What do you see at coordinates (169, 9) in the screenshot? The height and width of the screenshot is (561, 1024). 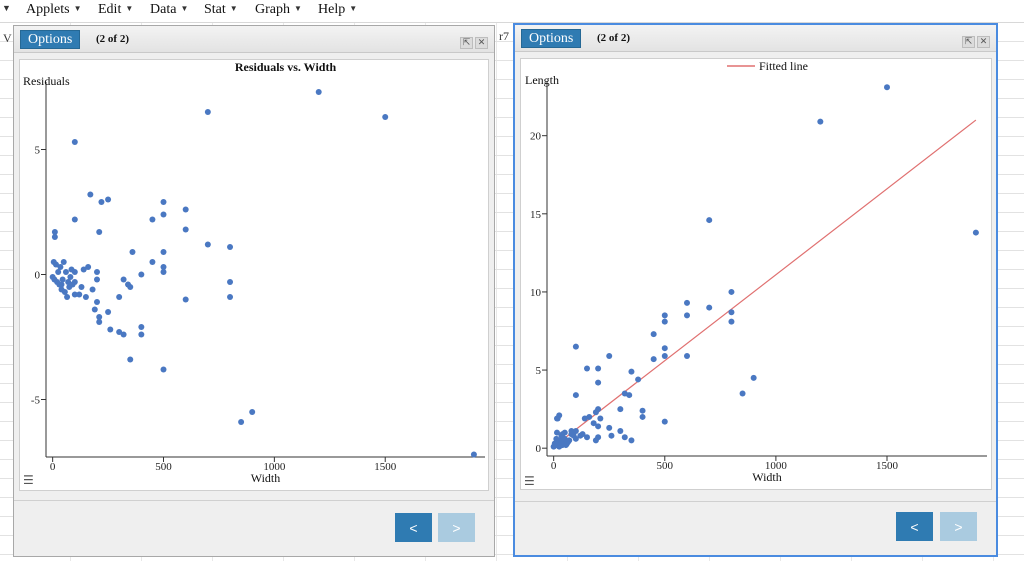 I see `menu-data: Data ▼` at bounding box center [169, 9].